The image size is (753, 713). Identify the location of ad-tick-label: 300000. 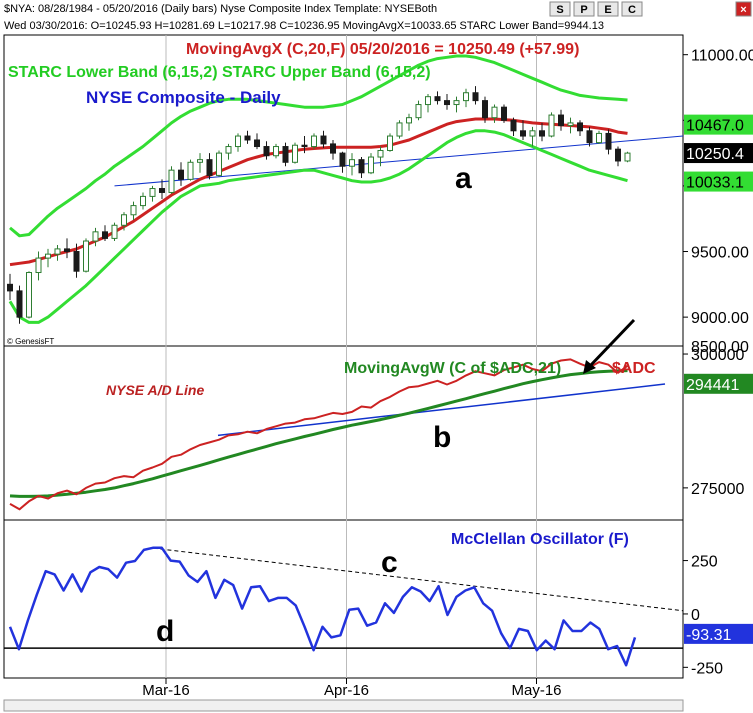
(717, 355).